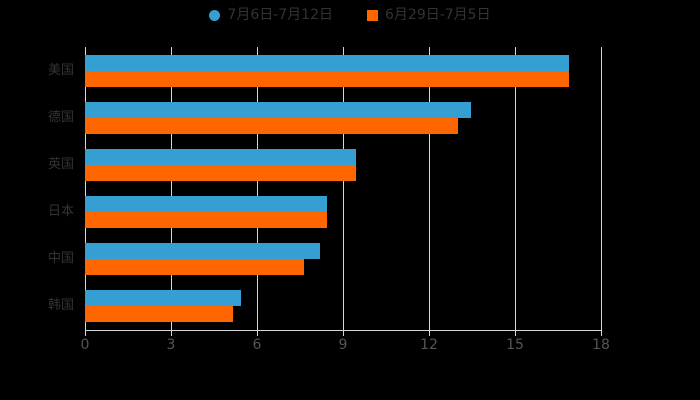 The width and height of the screenshot is (700, 400). Describe the element at coordinates (60, 117) in the screenshot. I see `y-axis-label: 德国` at that location.